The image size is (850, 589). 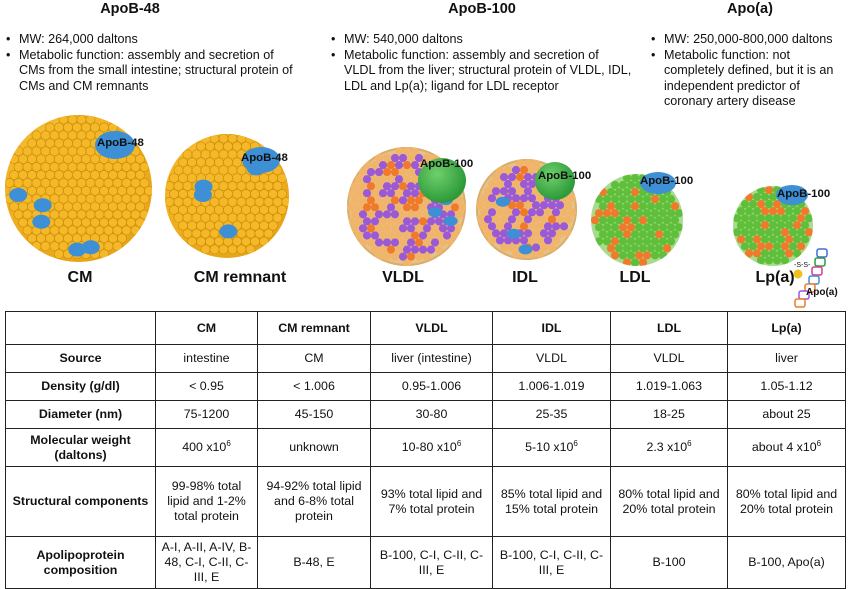 What do you see at coordinates (80, 562) in the screenshot?
I see `row-header: Apolipoprotein composition` at bounding box center [80, 562].